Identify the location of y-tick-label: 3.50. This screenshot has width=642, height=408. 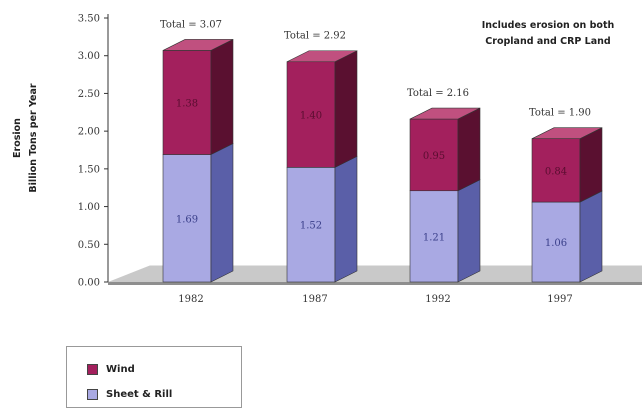
(89, 19).